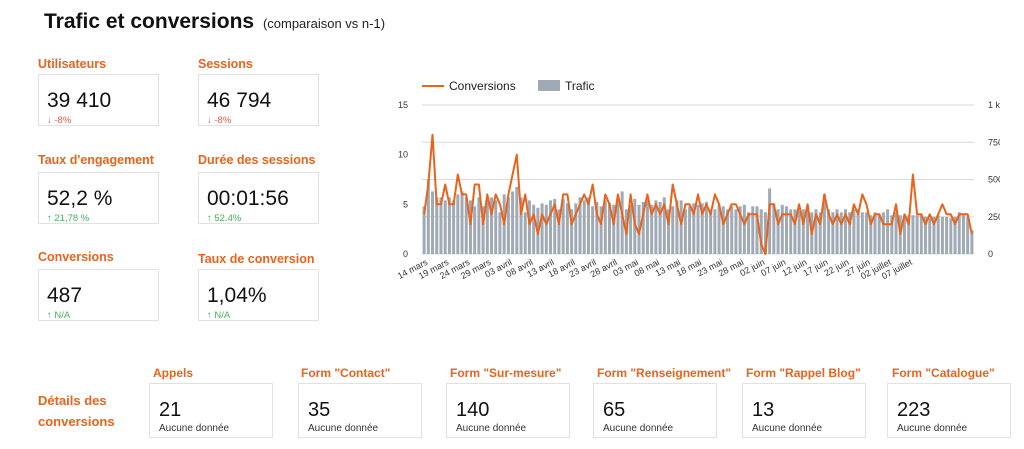 Image resolution: width=1024 pixels, height=449 pixels. Describe the element at coordinates (248, 198) in the screenshot. I see `kpi-value: 00:01:56` at that location.